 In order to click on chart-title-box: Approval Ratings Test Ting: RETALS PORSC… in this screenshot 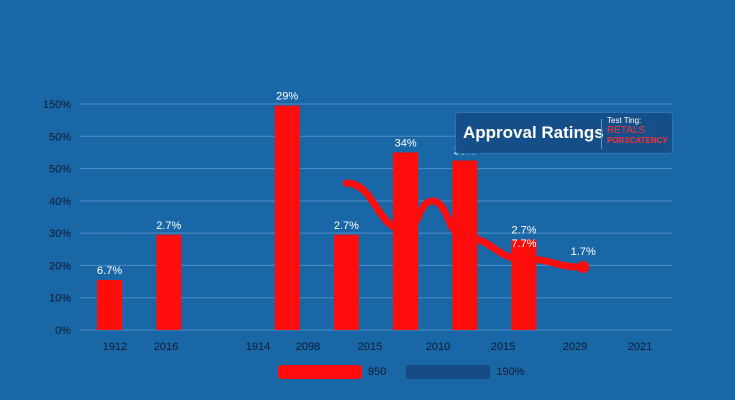, I will do `click(564, 133)`.